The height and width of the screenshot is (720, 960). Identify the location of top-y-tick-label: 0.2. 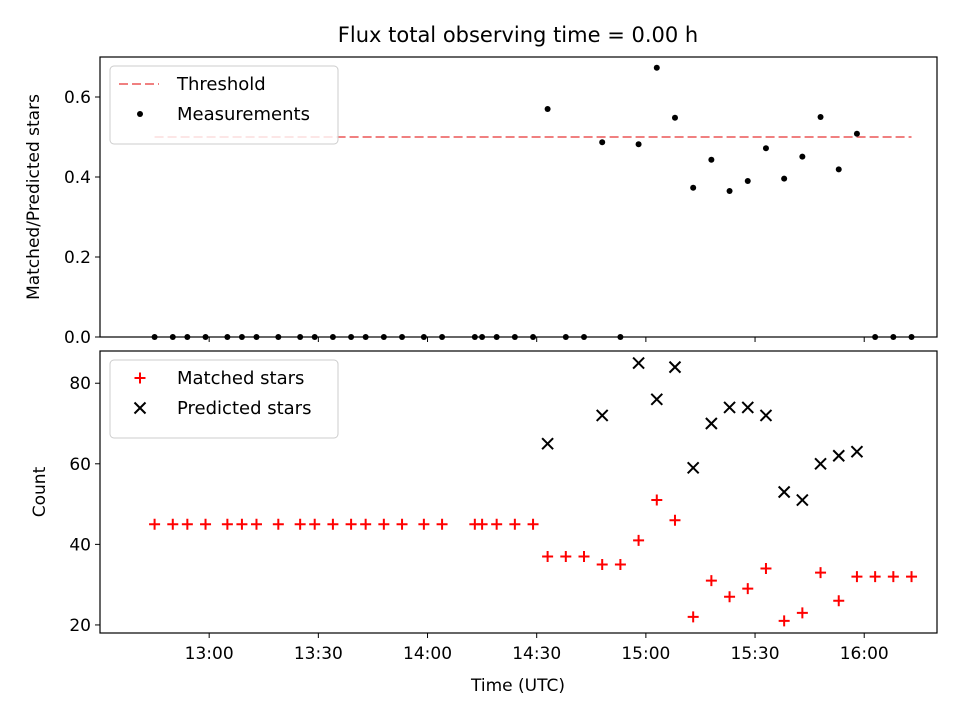
(77, 258).